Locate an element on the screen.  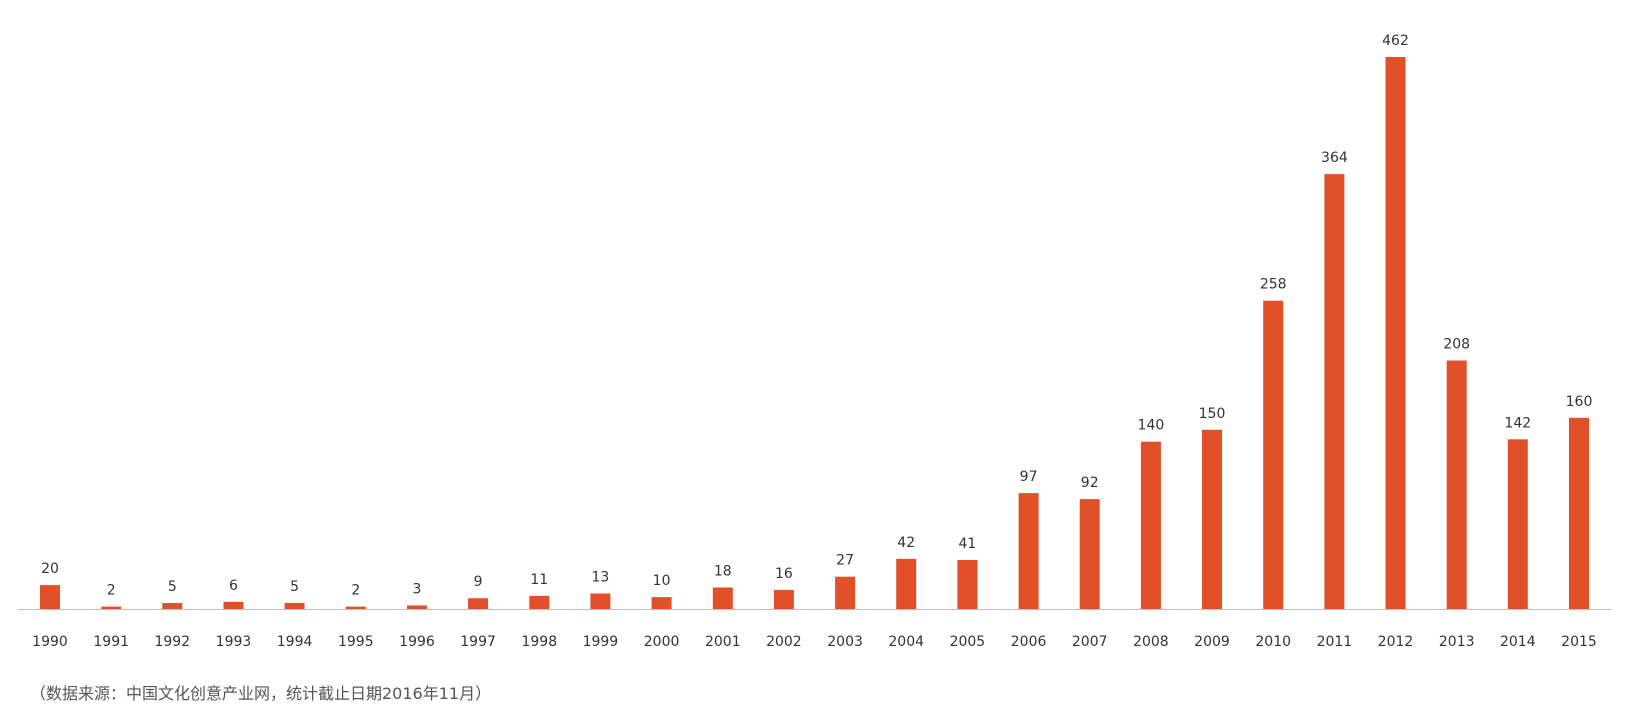
bar-2012 is located at coordinates (1395, 333).